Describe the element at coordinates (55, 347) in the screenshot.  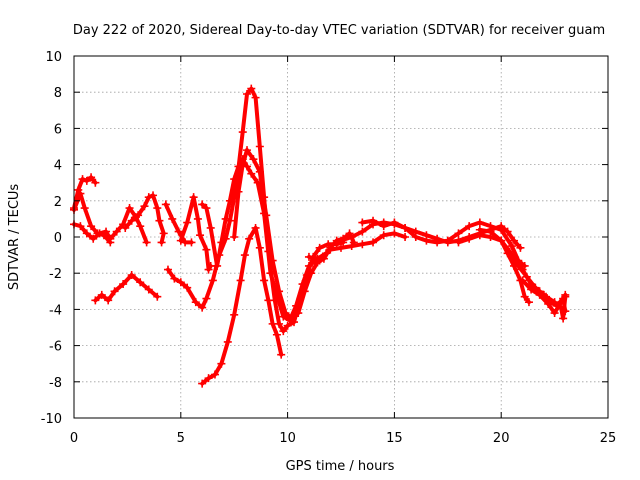
I see `y-tick-label: -6` at that location.